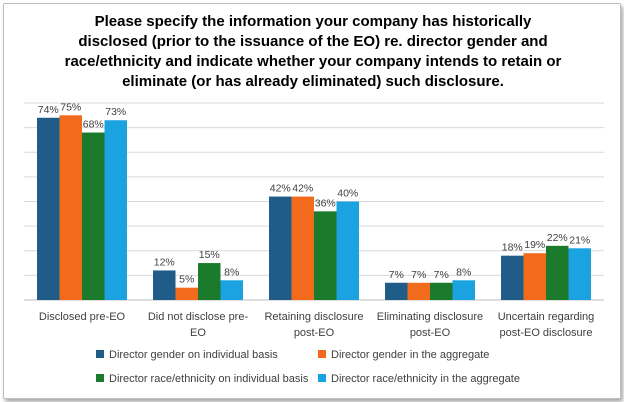 This screenshot has height=402, width=624. I want to click on legend-label-1: Director gender in the aggregate, so click(410, 355).